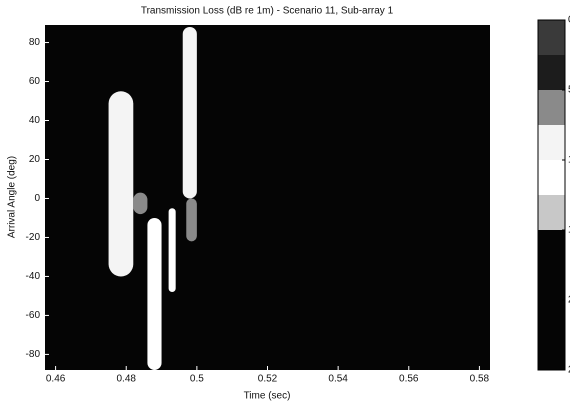 This screenshot has height=404, width=570. I want to click on colorbar-tick-label: 10, so click(569, 160).